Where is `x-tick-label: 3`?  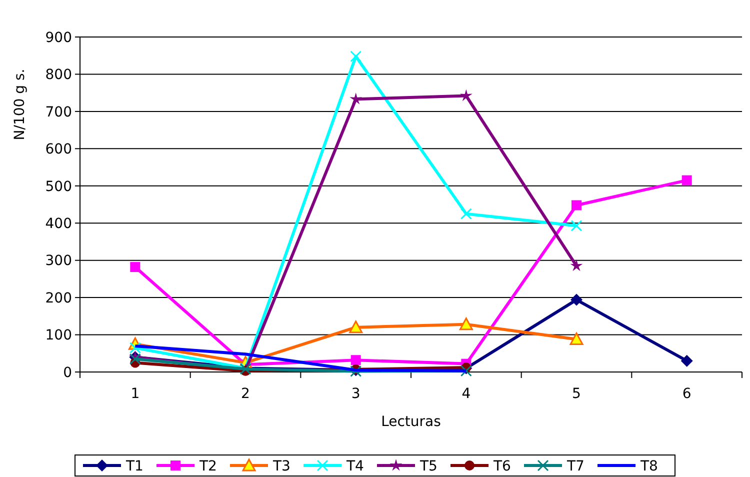
x-tick-label: 3 is located at coordinates (355, 394).